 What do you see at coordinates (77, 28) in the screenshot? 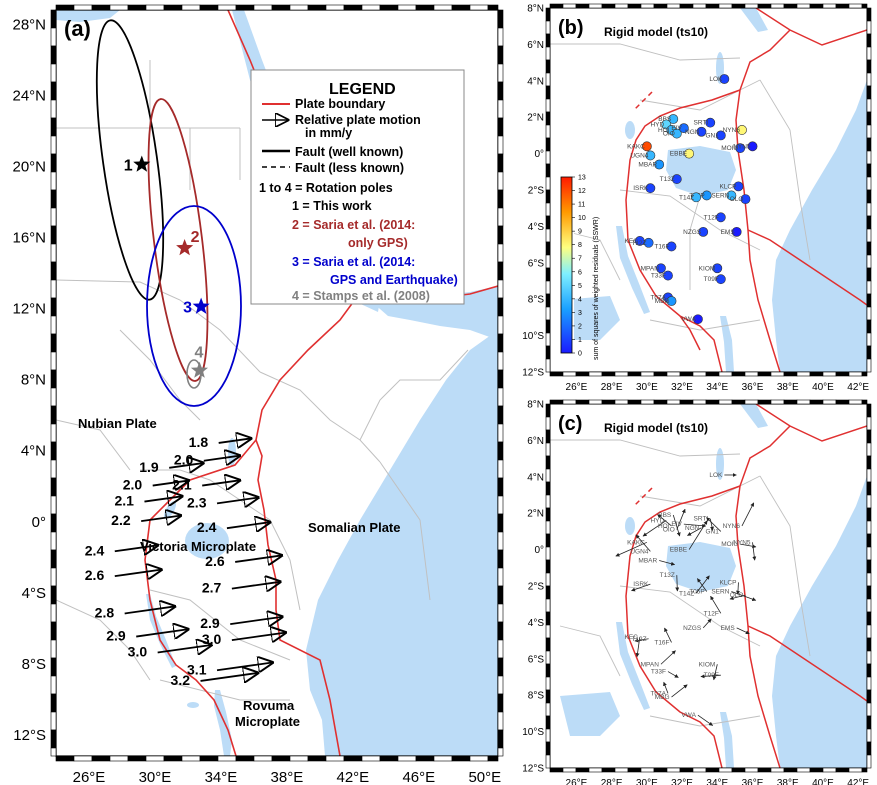
I see `panel-a-label: (a)` at bounding box center [77, 28].